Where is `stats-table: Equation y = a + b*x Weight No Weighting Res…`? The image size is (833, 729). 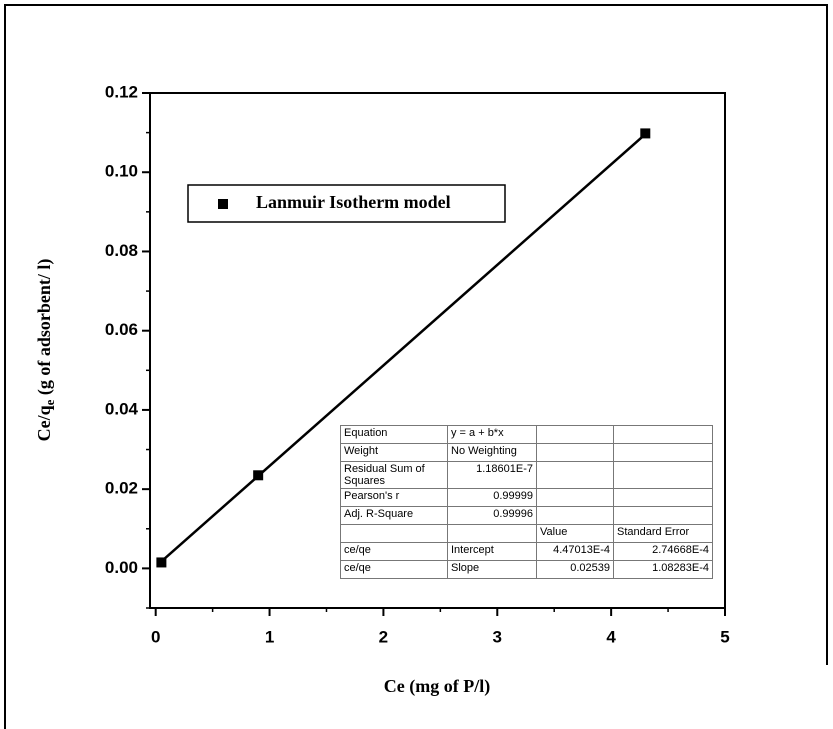
stats-table: Equation y = a + b*x Weight No Weighting Res… is located at coordinates (526, 502).